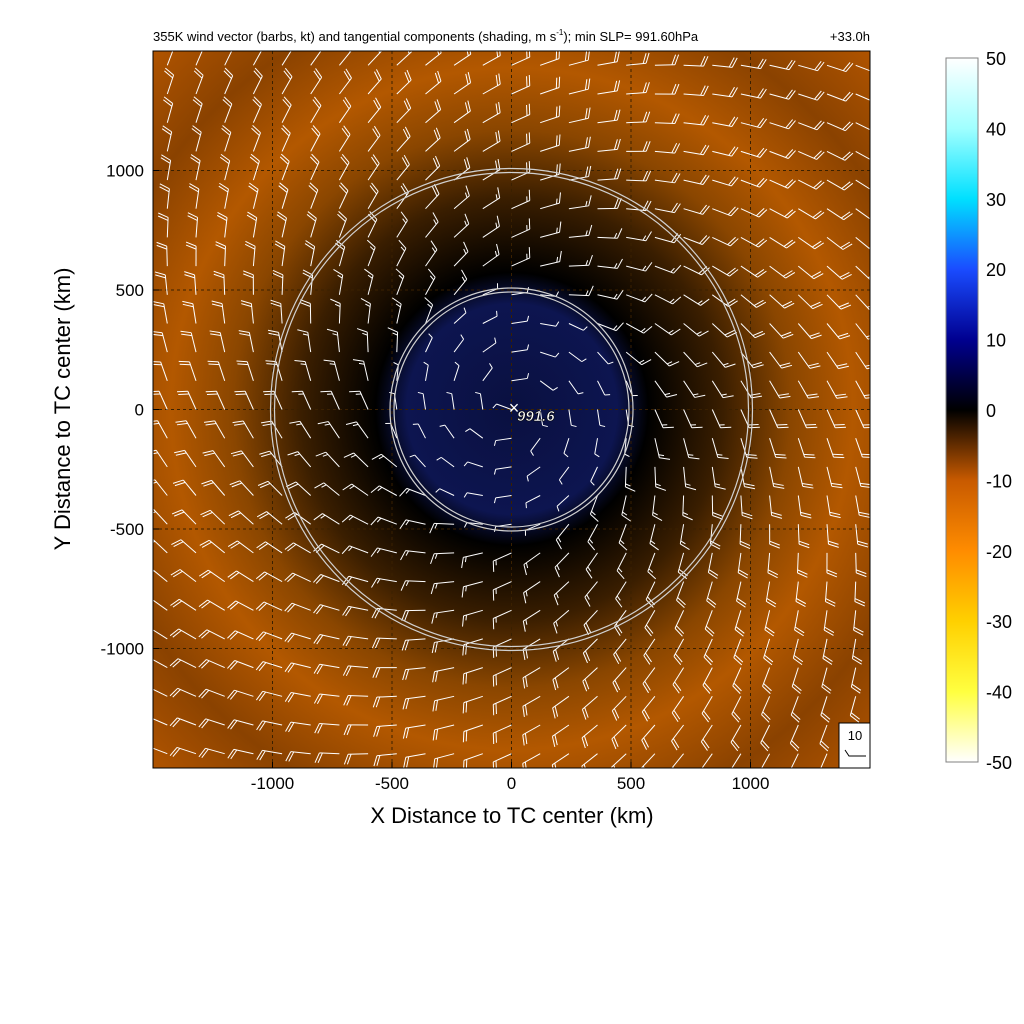 This screenshot has width=1024, height=1024. Describe the element at coordinates (125, 171) in the screenshot. I see `y-tick-label: 1000` at that location.